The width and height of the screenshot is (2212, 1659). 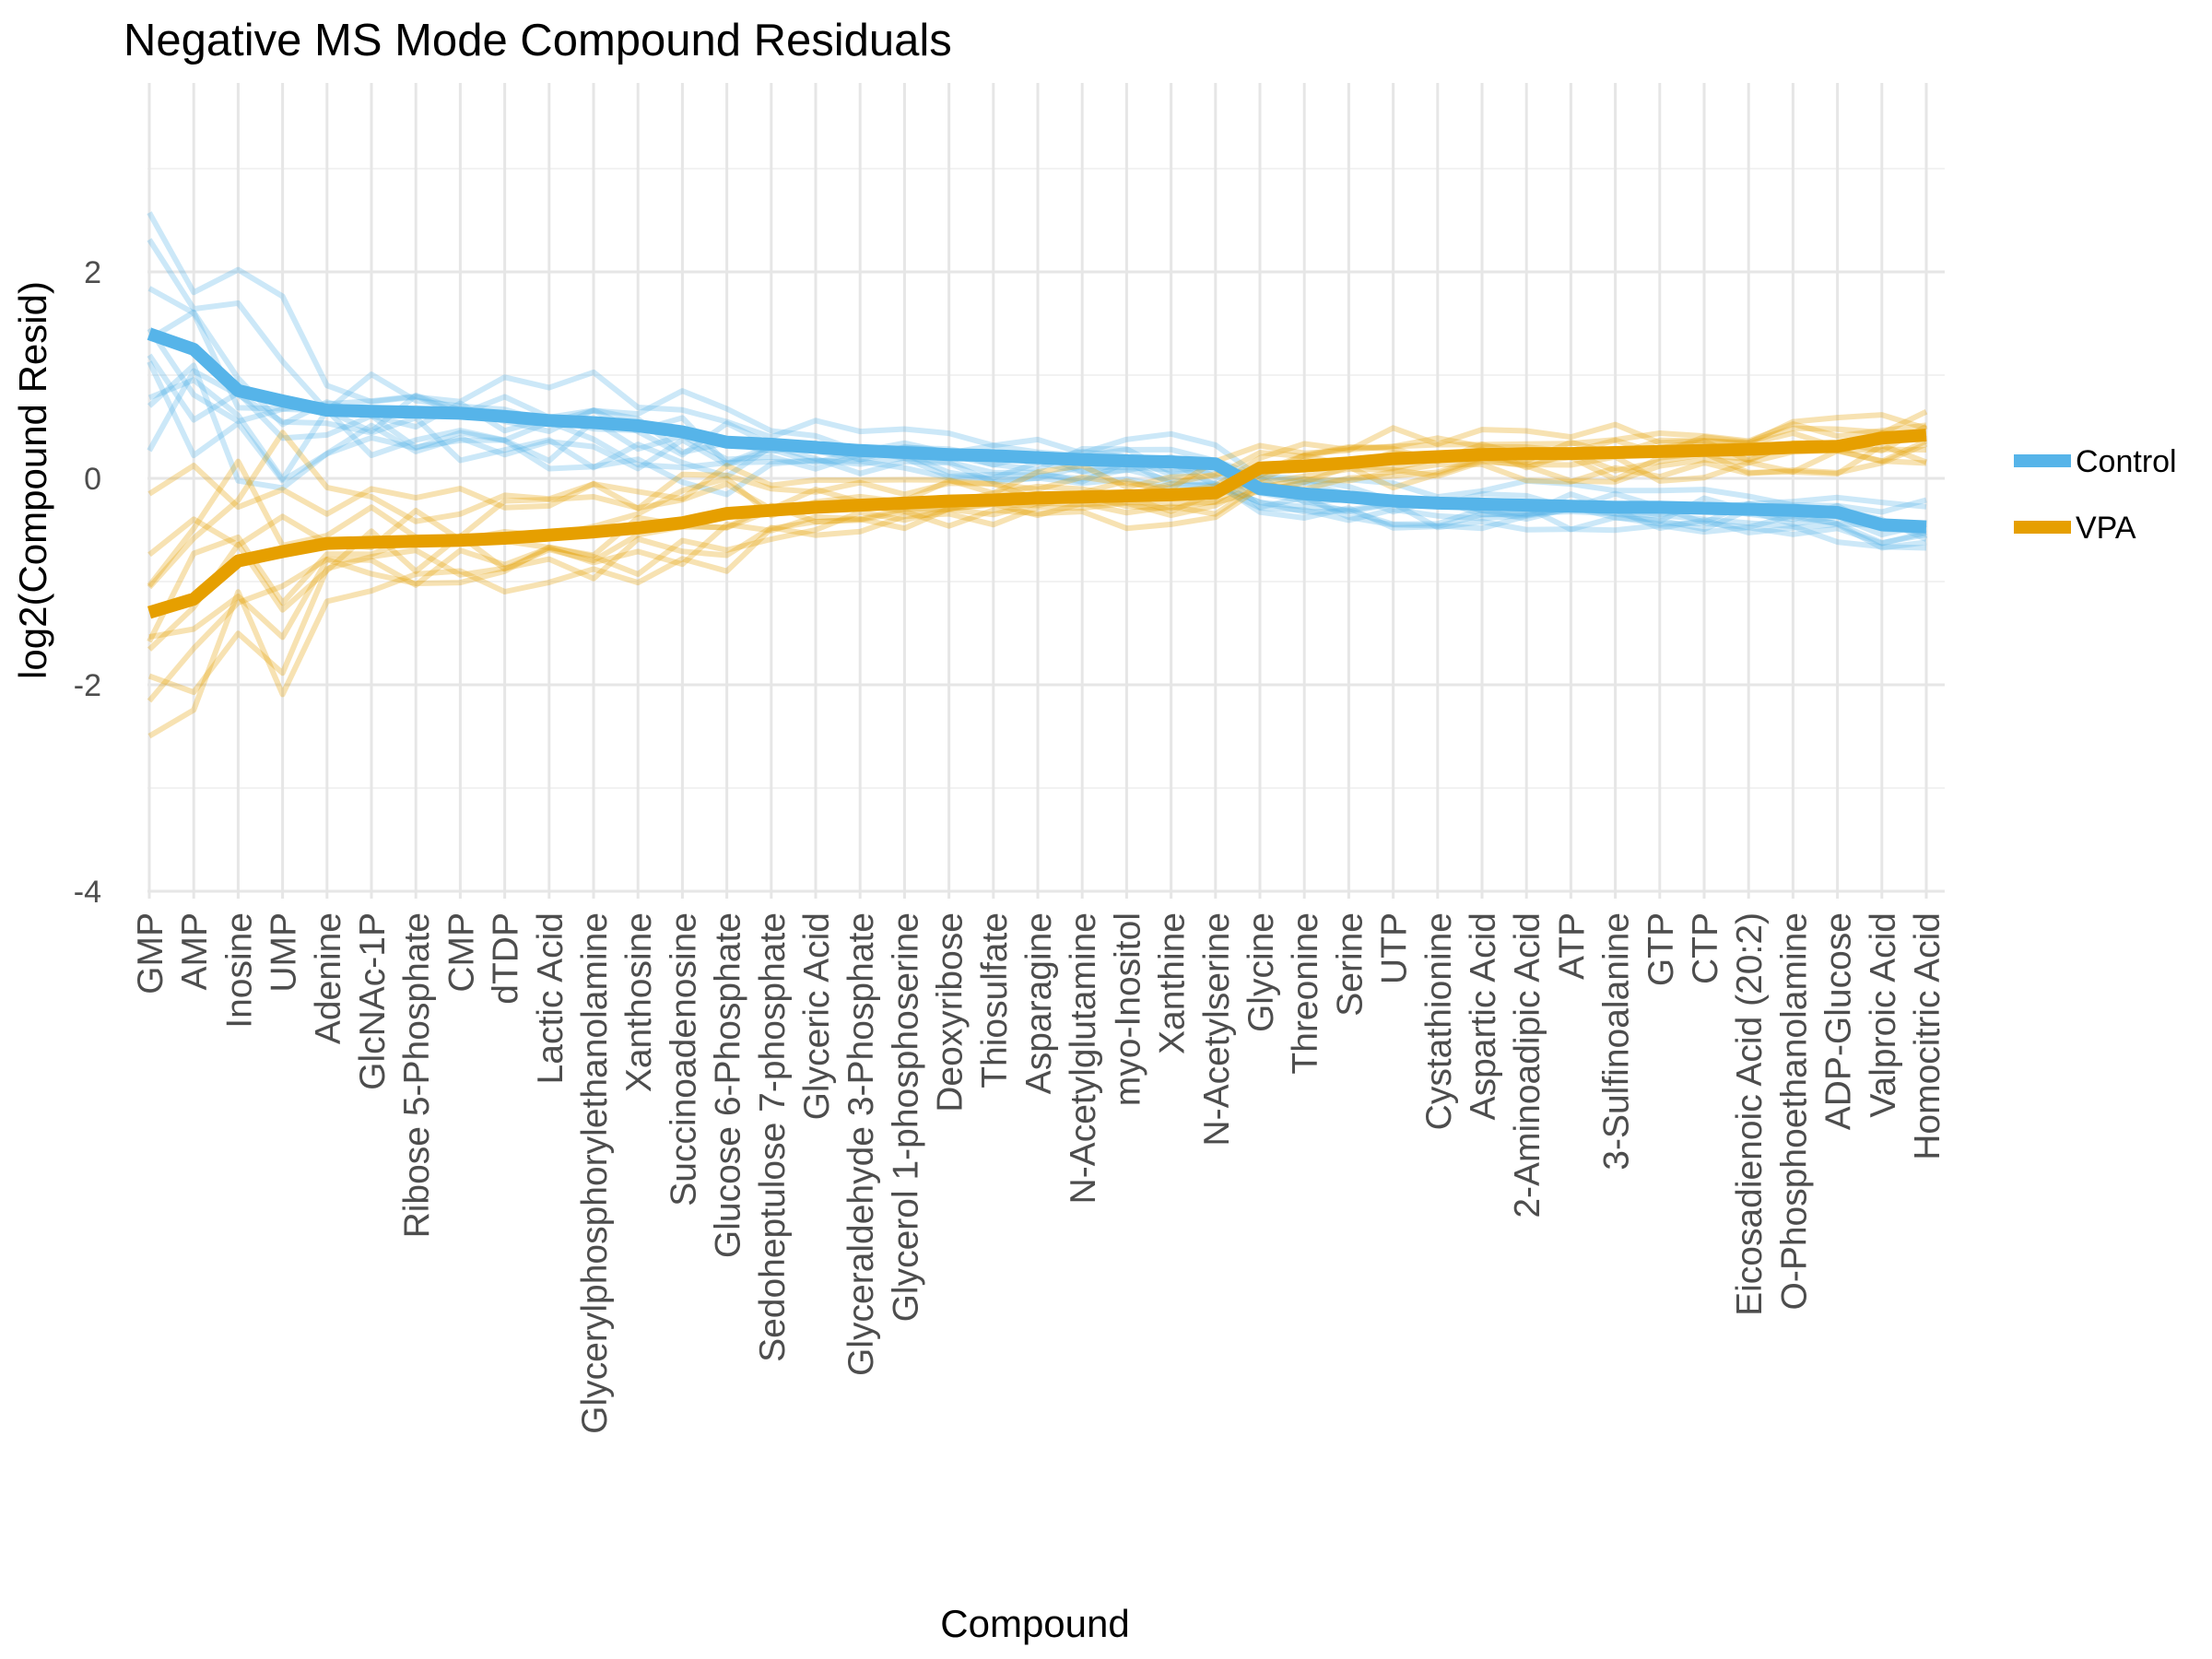 What do you see at coordinates (905, 1117) in the screenshot?
I see `x-tick-label: Glycerol 1-phosphoserine` at bounding box center [905, 1117].